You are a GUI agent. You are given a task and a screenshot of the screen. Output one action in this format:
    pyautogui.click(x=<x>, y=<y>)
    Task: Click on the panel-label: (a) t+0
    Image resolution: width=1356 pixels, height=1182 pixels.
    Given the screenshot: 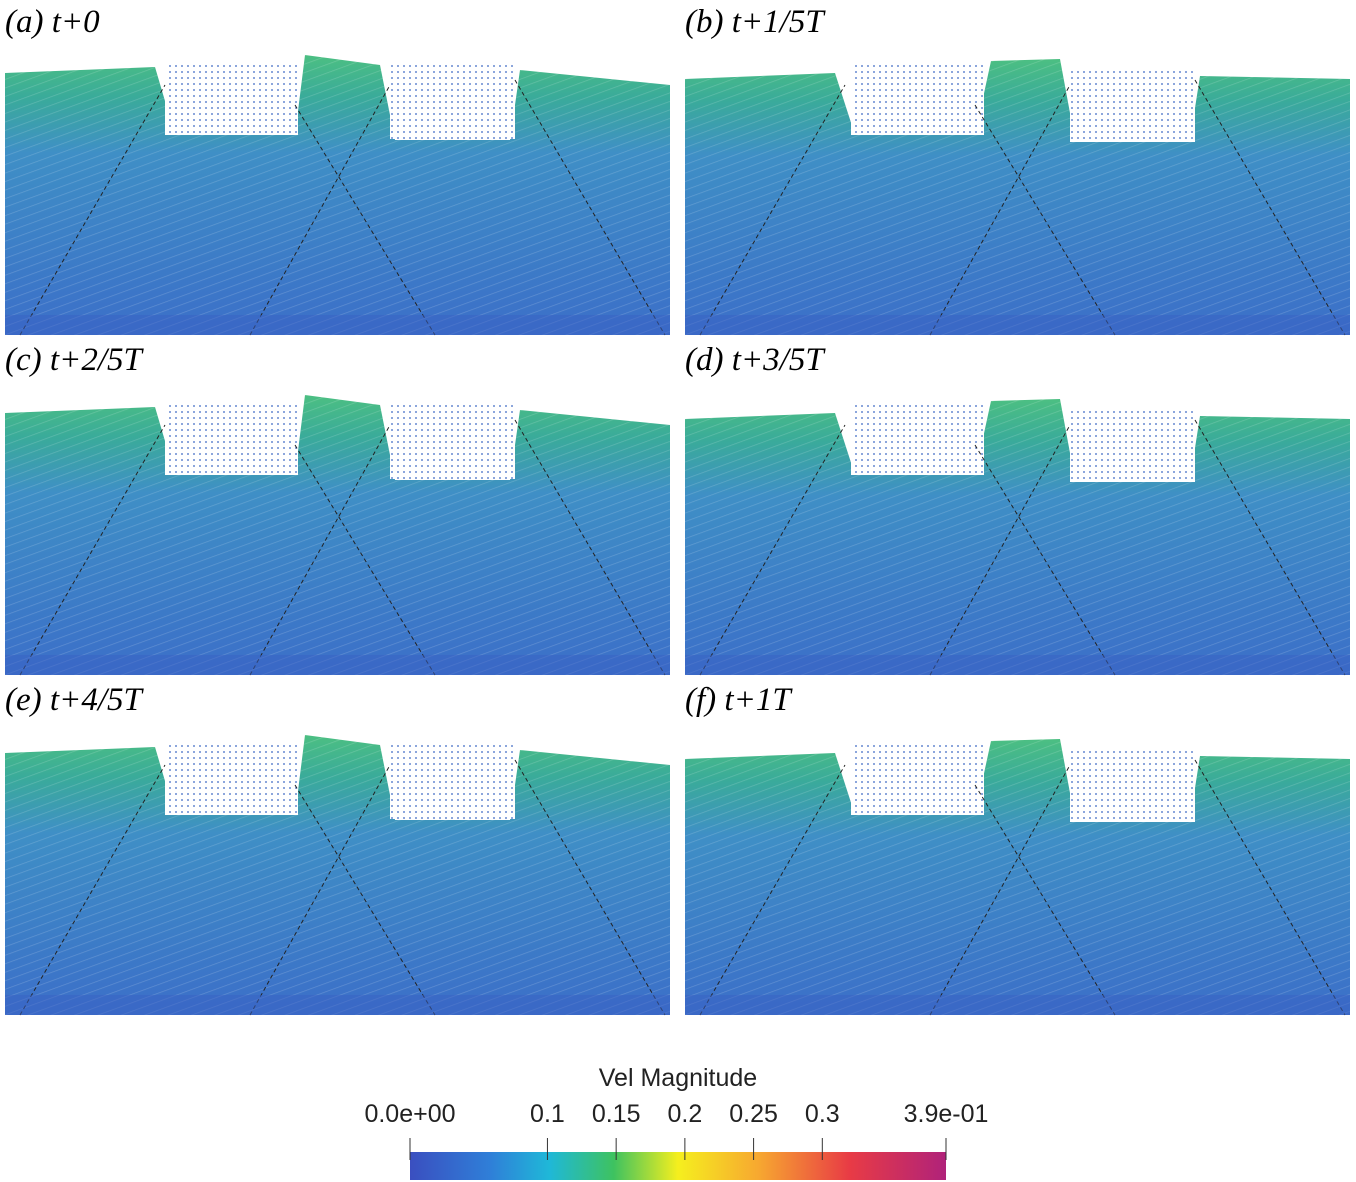 What is the action you would take?
    pyautogui.click(x=52, y=22)
    